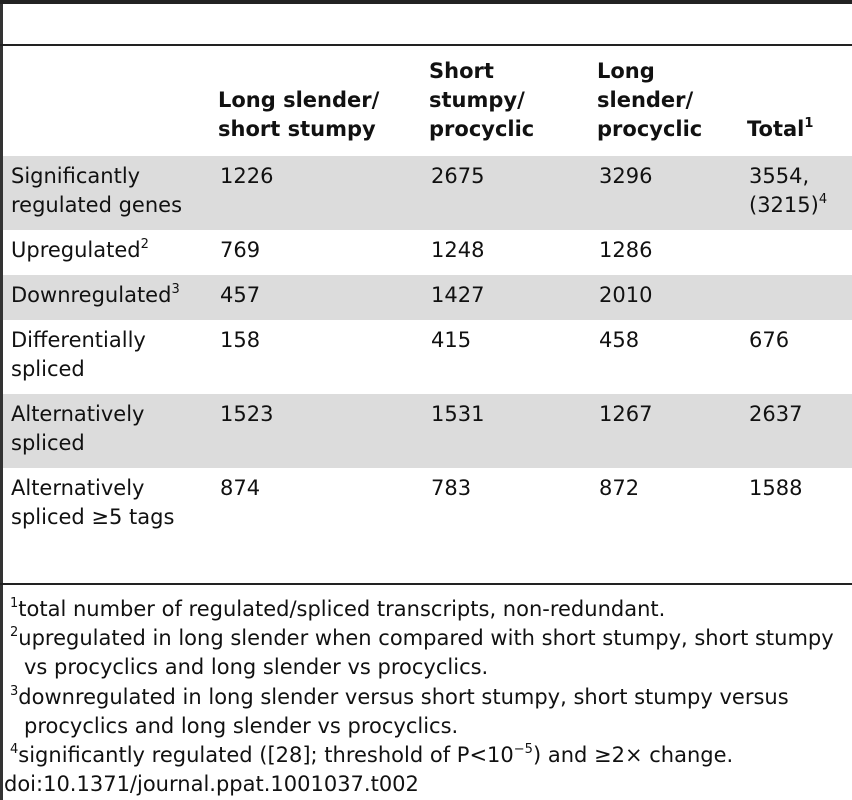 The image size is (852, 800). What do you see at coordinates (427, 357) in the screenshot?
I see `table-row: Differentially spliced 158 415 458 676` at bounding box center [427, 357].